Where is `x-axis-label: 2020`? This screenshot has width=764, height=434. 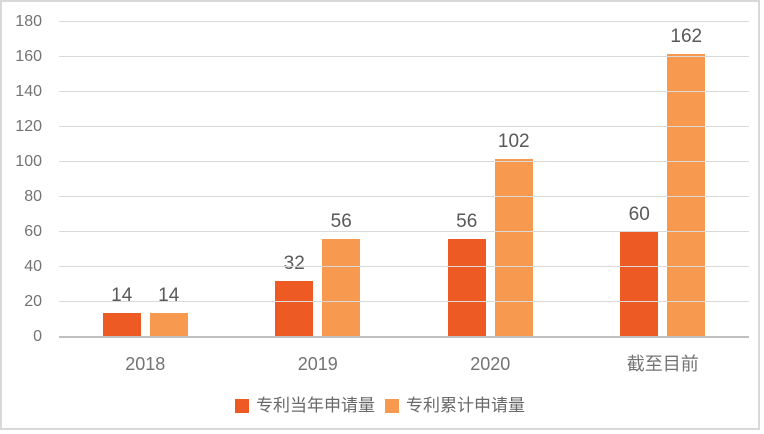 x-axis-label: 2020 is located at coordinates (490, 364).